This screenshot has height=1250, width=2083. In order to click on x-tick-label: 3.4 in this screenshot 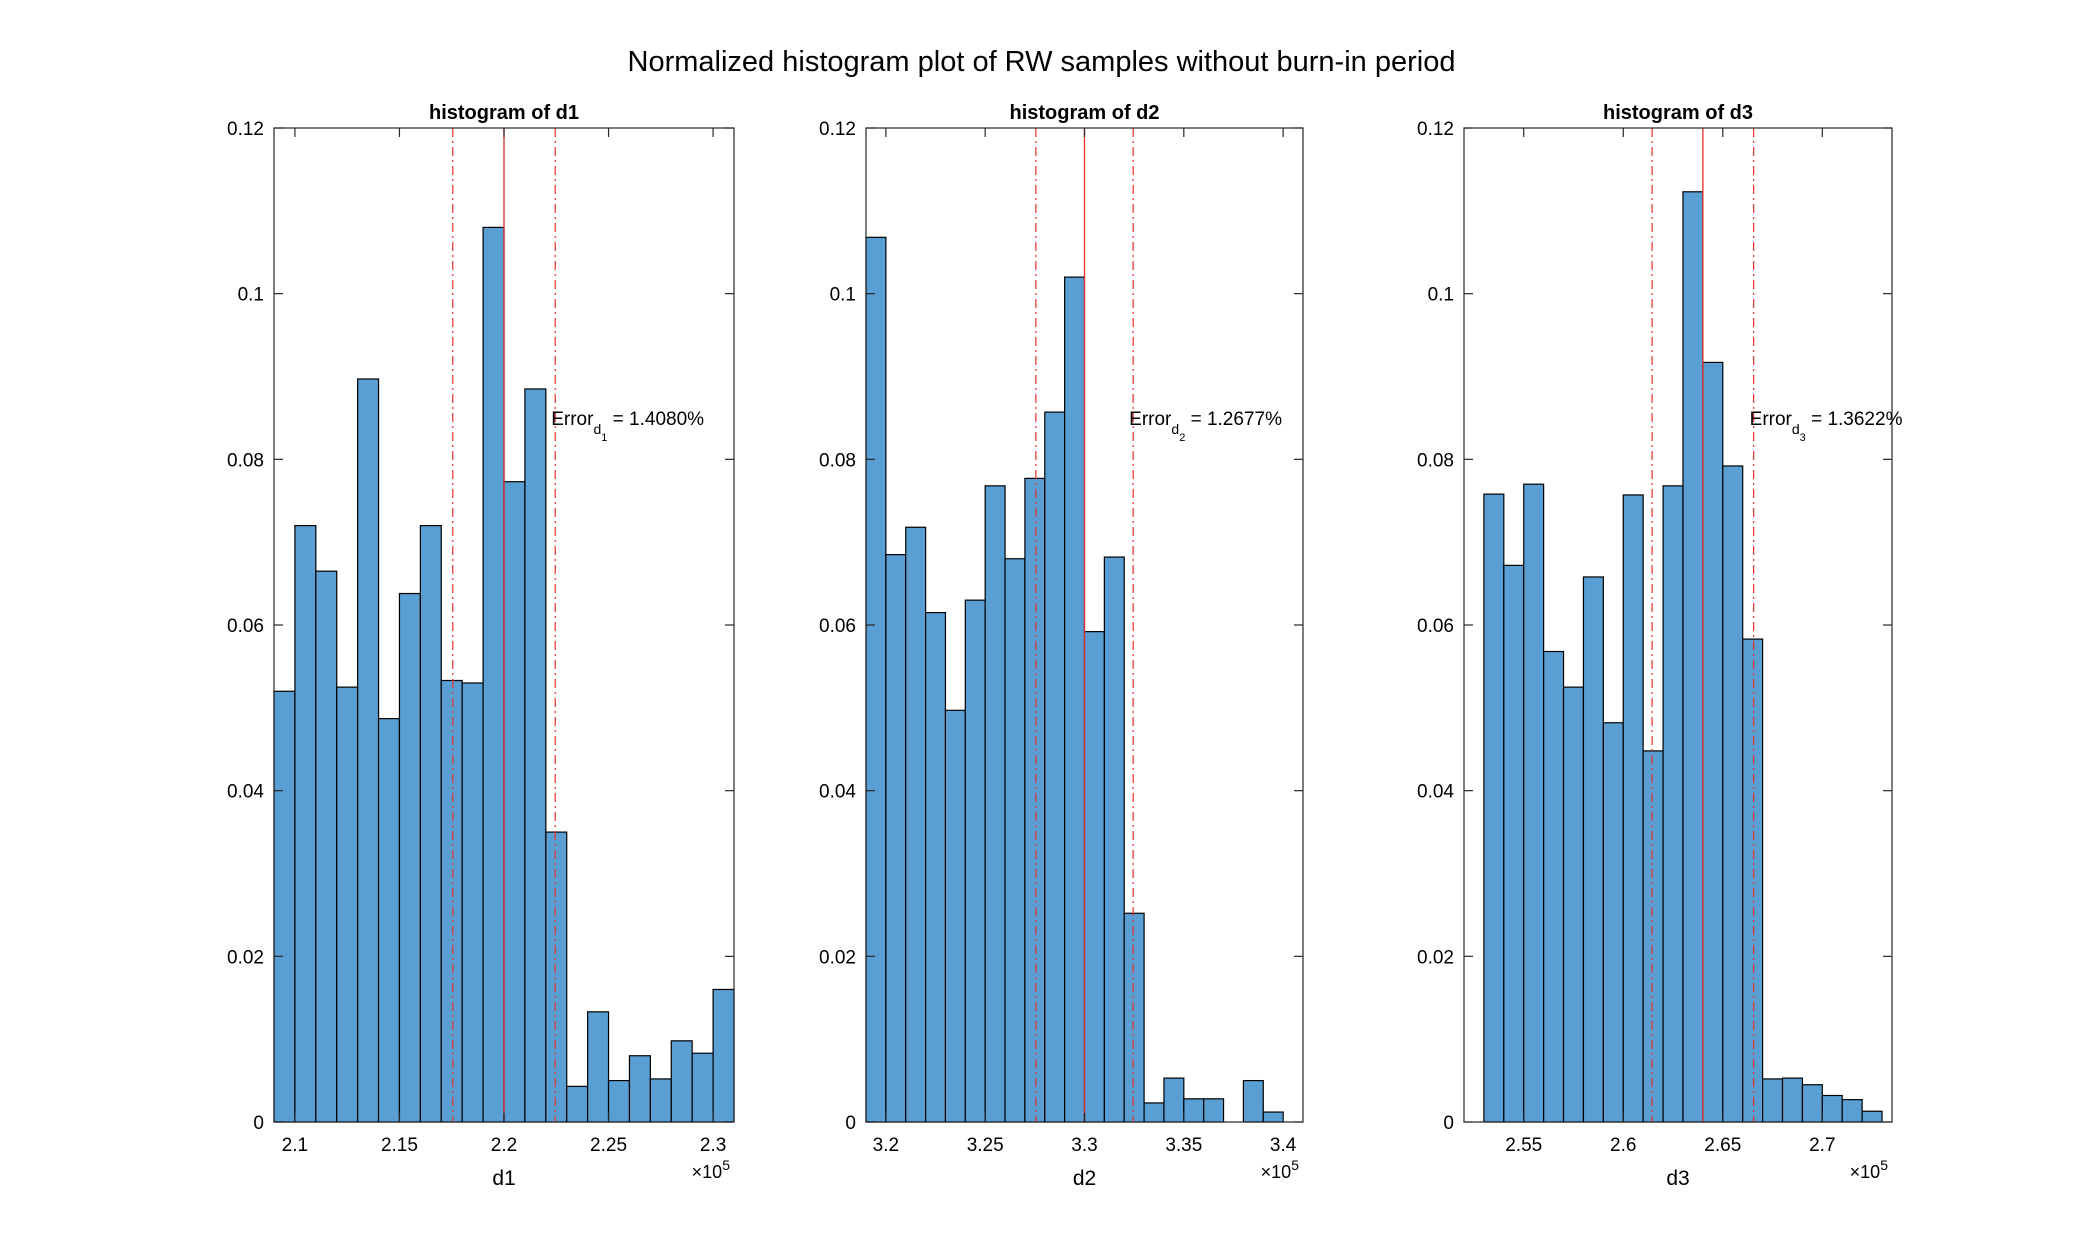, I will do `click(1283, 1145)`.